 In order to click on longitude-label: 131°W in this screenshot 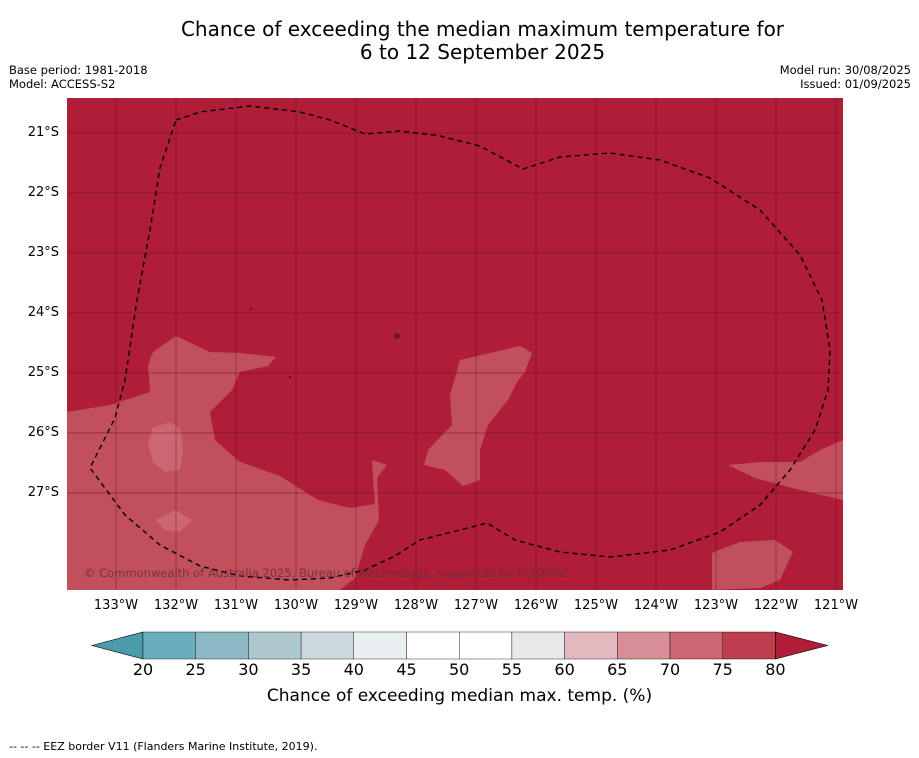, I will do `click(236, 605)`.